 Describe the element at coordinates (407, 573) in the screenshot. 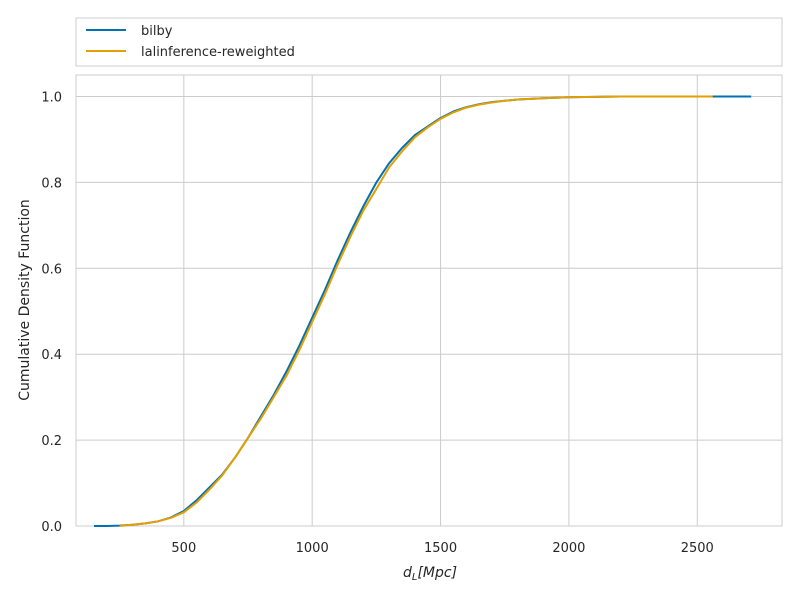

I see `x-axis-label-main: d` at that location.